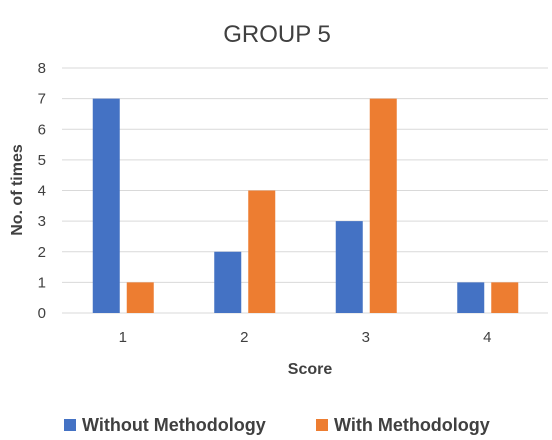  What do you see at coordinates (366, 337) in the screenshot?
I see `x-tick-label: 3` at bounding box center [366, 337].